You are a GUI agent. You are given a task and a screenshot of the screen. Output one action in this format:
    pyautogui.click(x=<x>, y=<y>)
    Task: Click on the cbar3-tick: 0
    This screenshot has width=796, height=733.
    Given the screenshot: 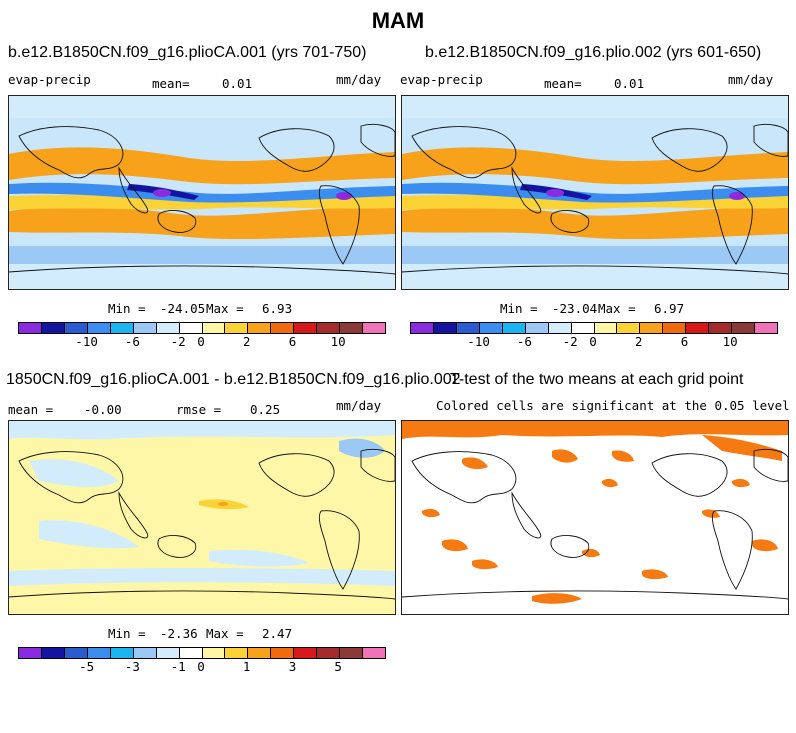 What is the action you would take?
    pyautogui.click(x=201, y=666)
    